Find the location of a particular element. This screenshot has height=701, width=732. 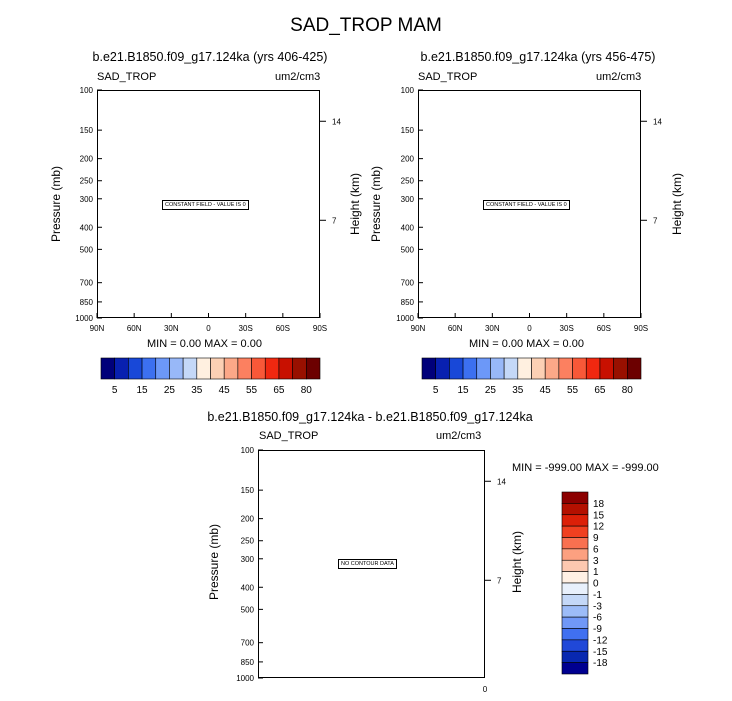

panel2-lat-tick-label: 30S is located at coordinates (567, 328).